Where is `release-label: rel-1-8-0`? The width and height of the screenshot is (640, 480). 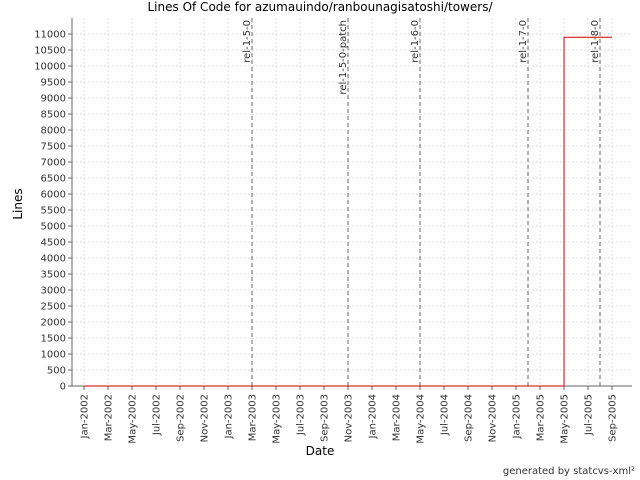 release-label: rel-1-8-0 is located at coordinates (595, 41).